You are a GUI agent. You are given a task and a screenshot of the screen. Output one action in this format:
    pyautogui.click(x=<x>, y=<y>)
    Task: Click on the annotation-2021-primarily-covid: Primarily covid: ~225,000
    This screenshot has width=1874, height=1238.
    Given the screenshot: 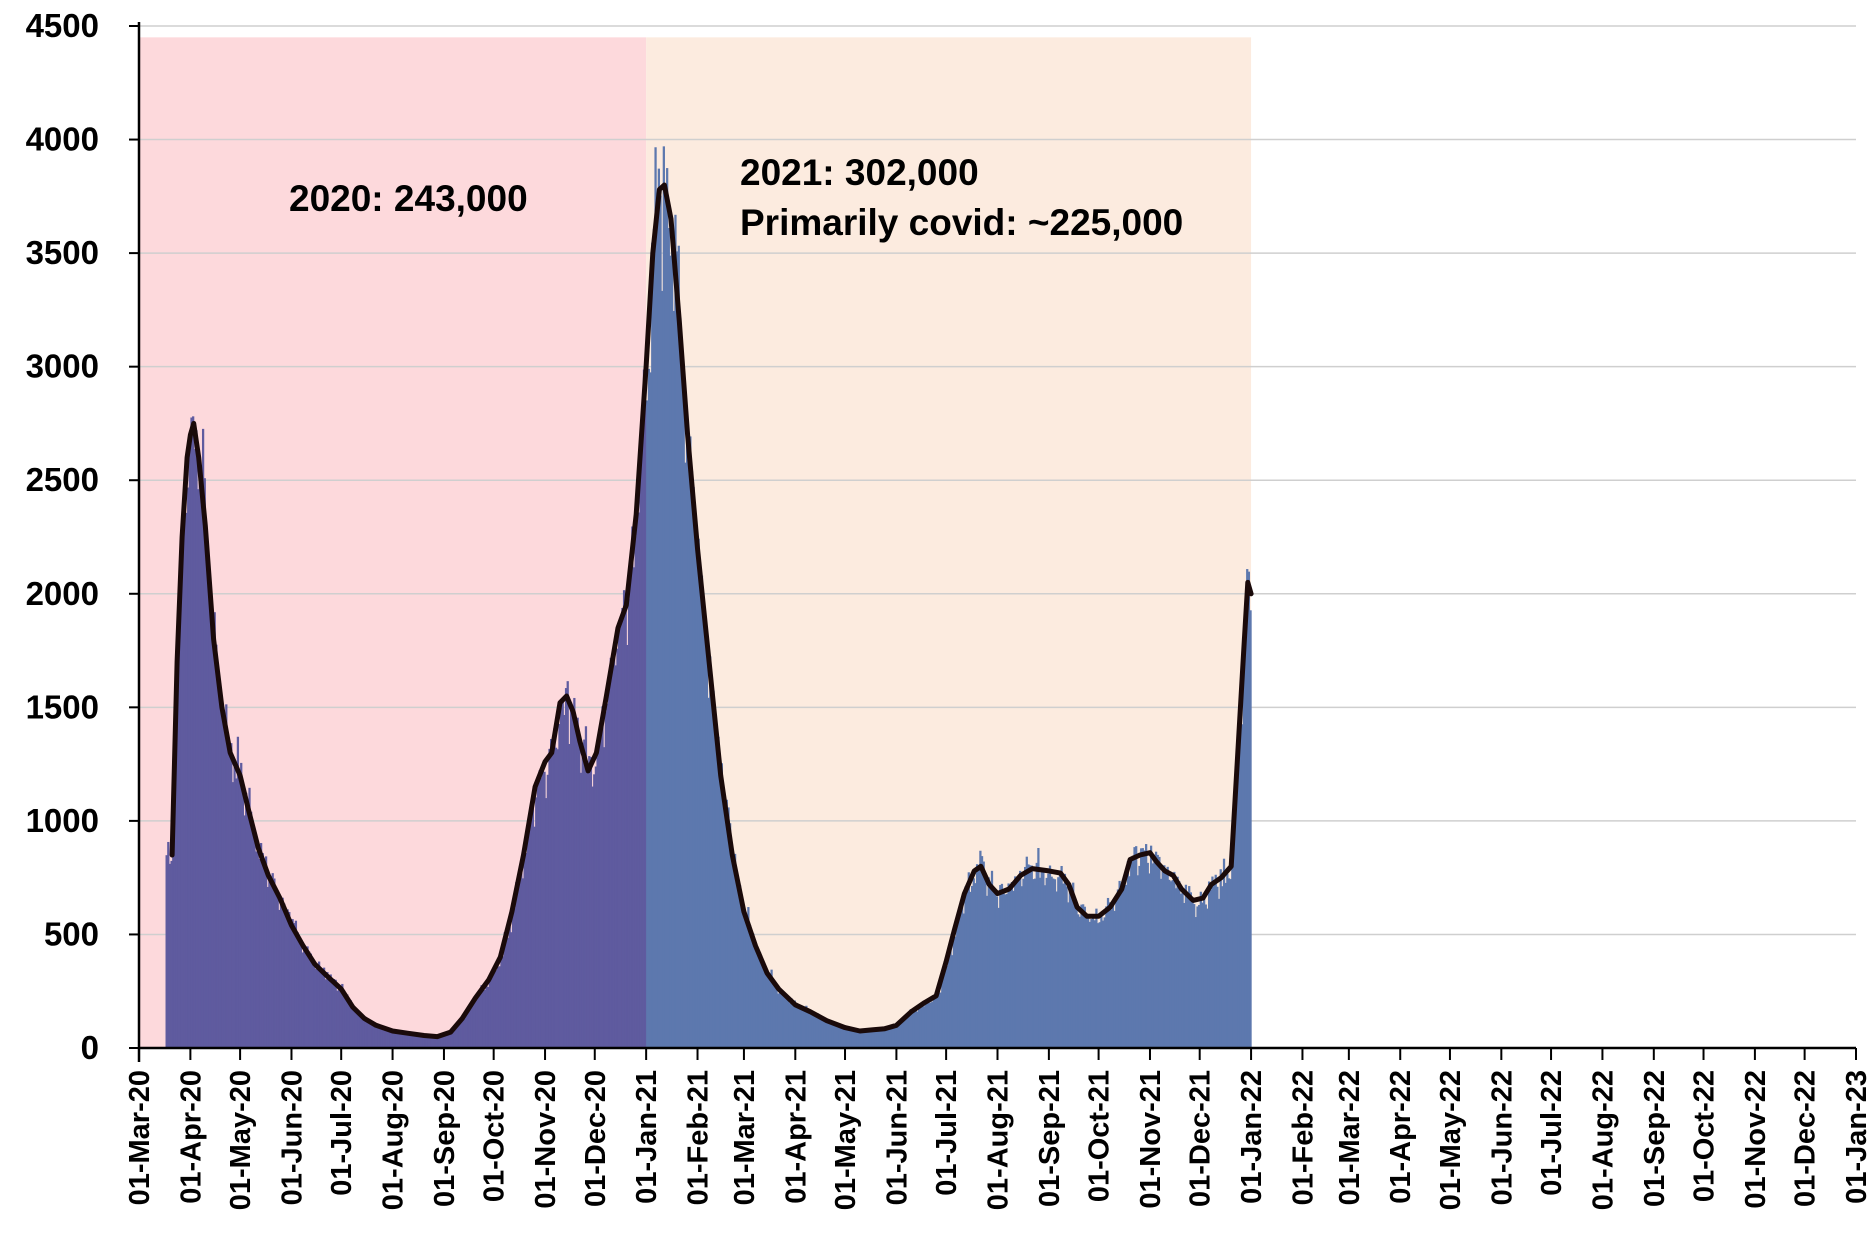 What is the action you would take?
    pyautogui.click(x=961, y=222)
    